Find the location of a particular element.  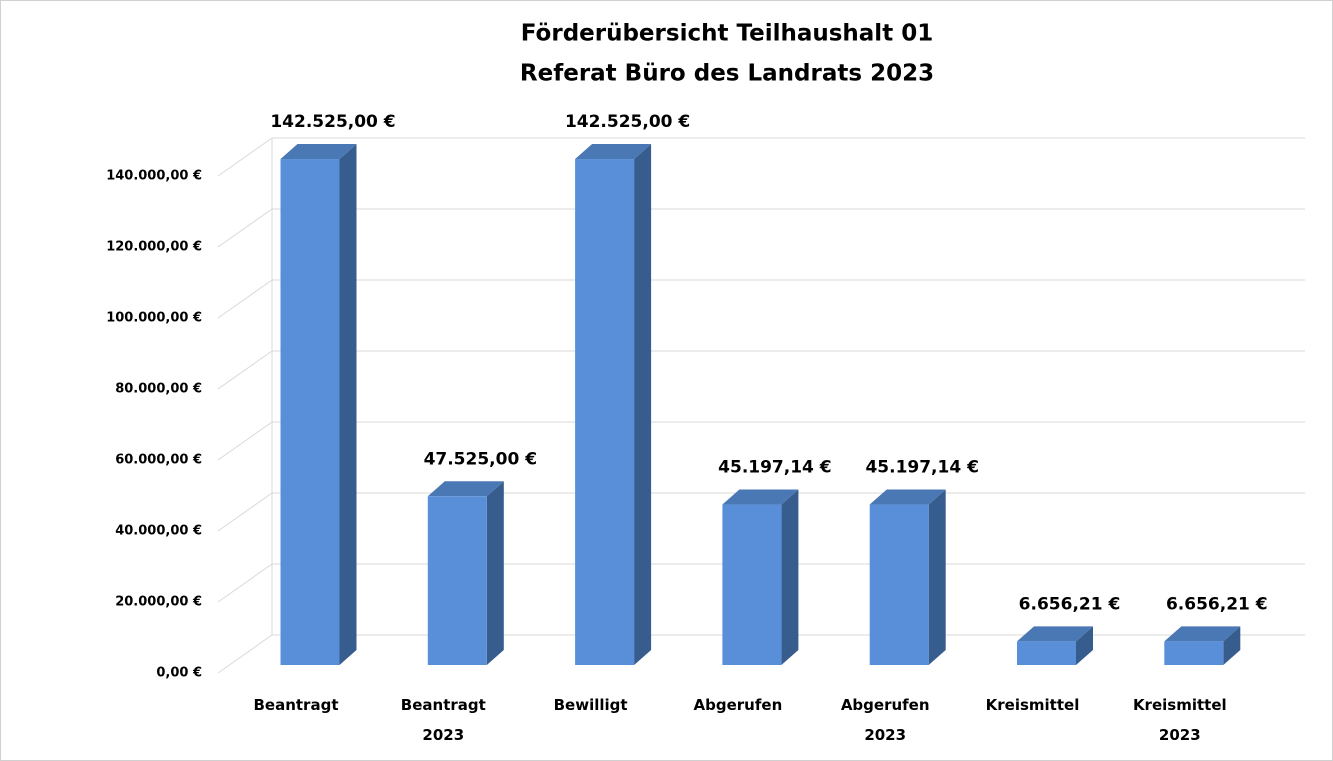

x-tick-label: Abgerufen 2023 is located at coordinates (885, 720).